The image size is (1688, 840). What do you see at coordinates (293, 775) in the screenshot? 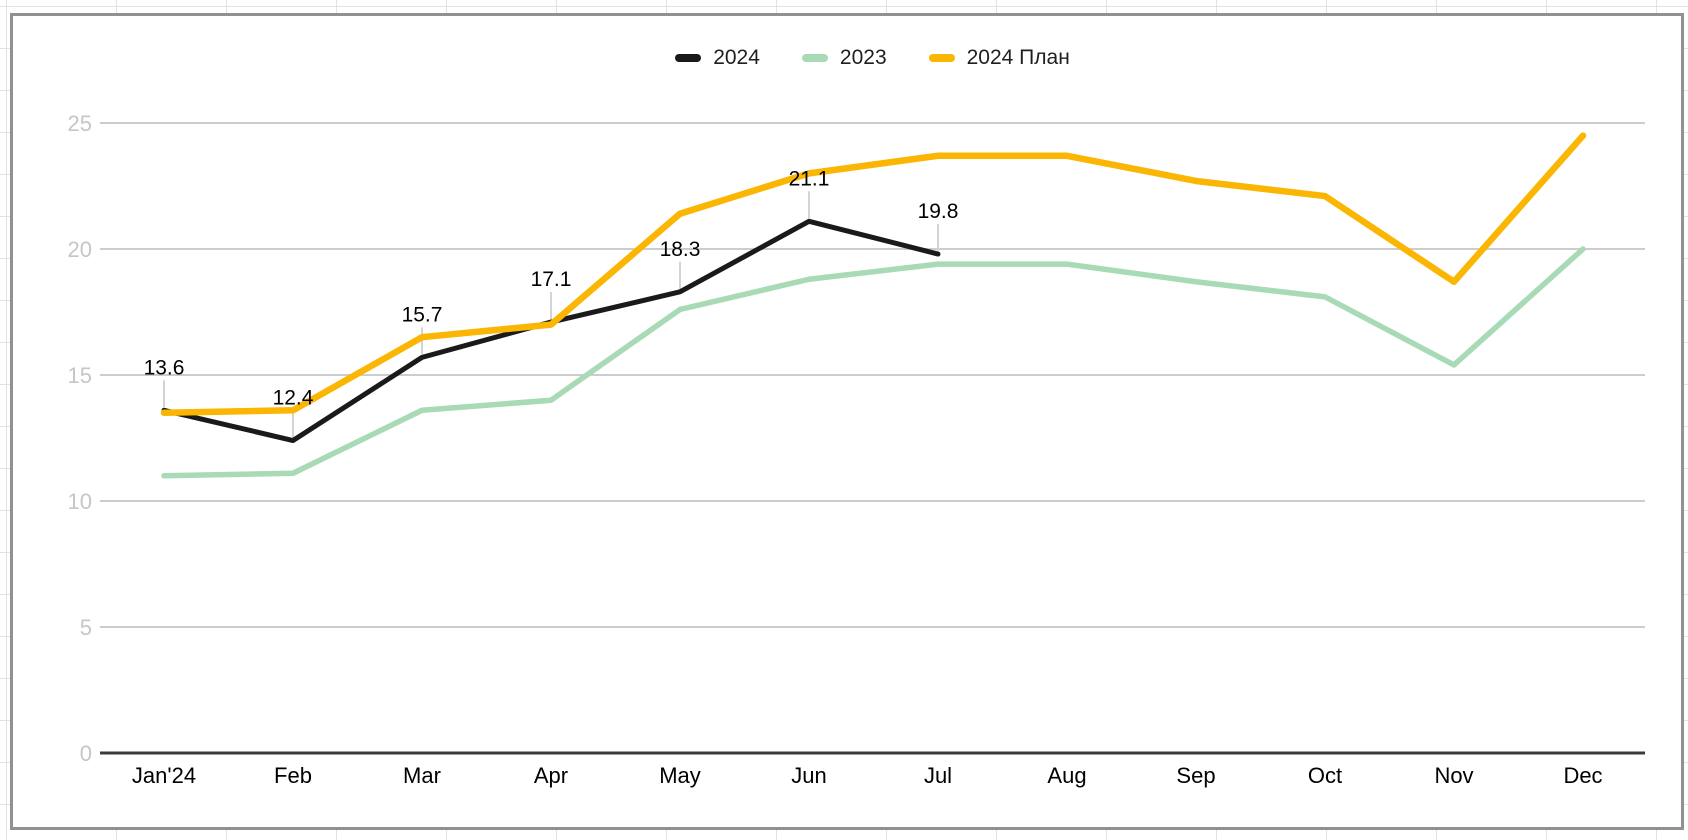
I see `svg-text: Feb` at bounding box center [293, 775].